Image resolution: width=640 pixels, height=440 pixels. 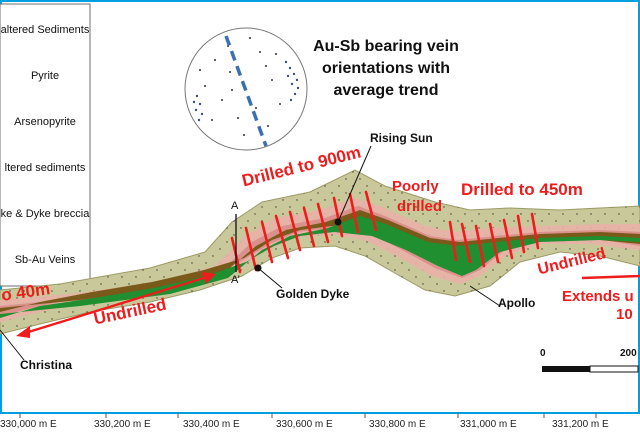 I want to click on legend-box, so click(x=45, y=145).